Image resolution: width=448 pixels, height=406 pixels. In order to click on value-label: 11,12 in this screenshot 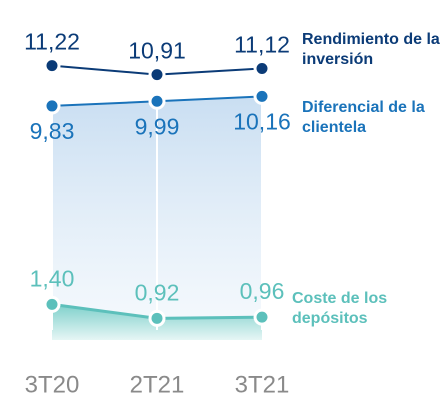, I will do `click(262, 45)`.